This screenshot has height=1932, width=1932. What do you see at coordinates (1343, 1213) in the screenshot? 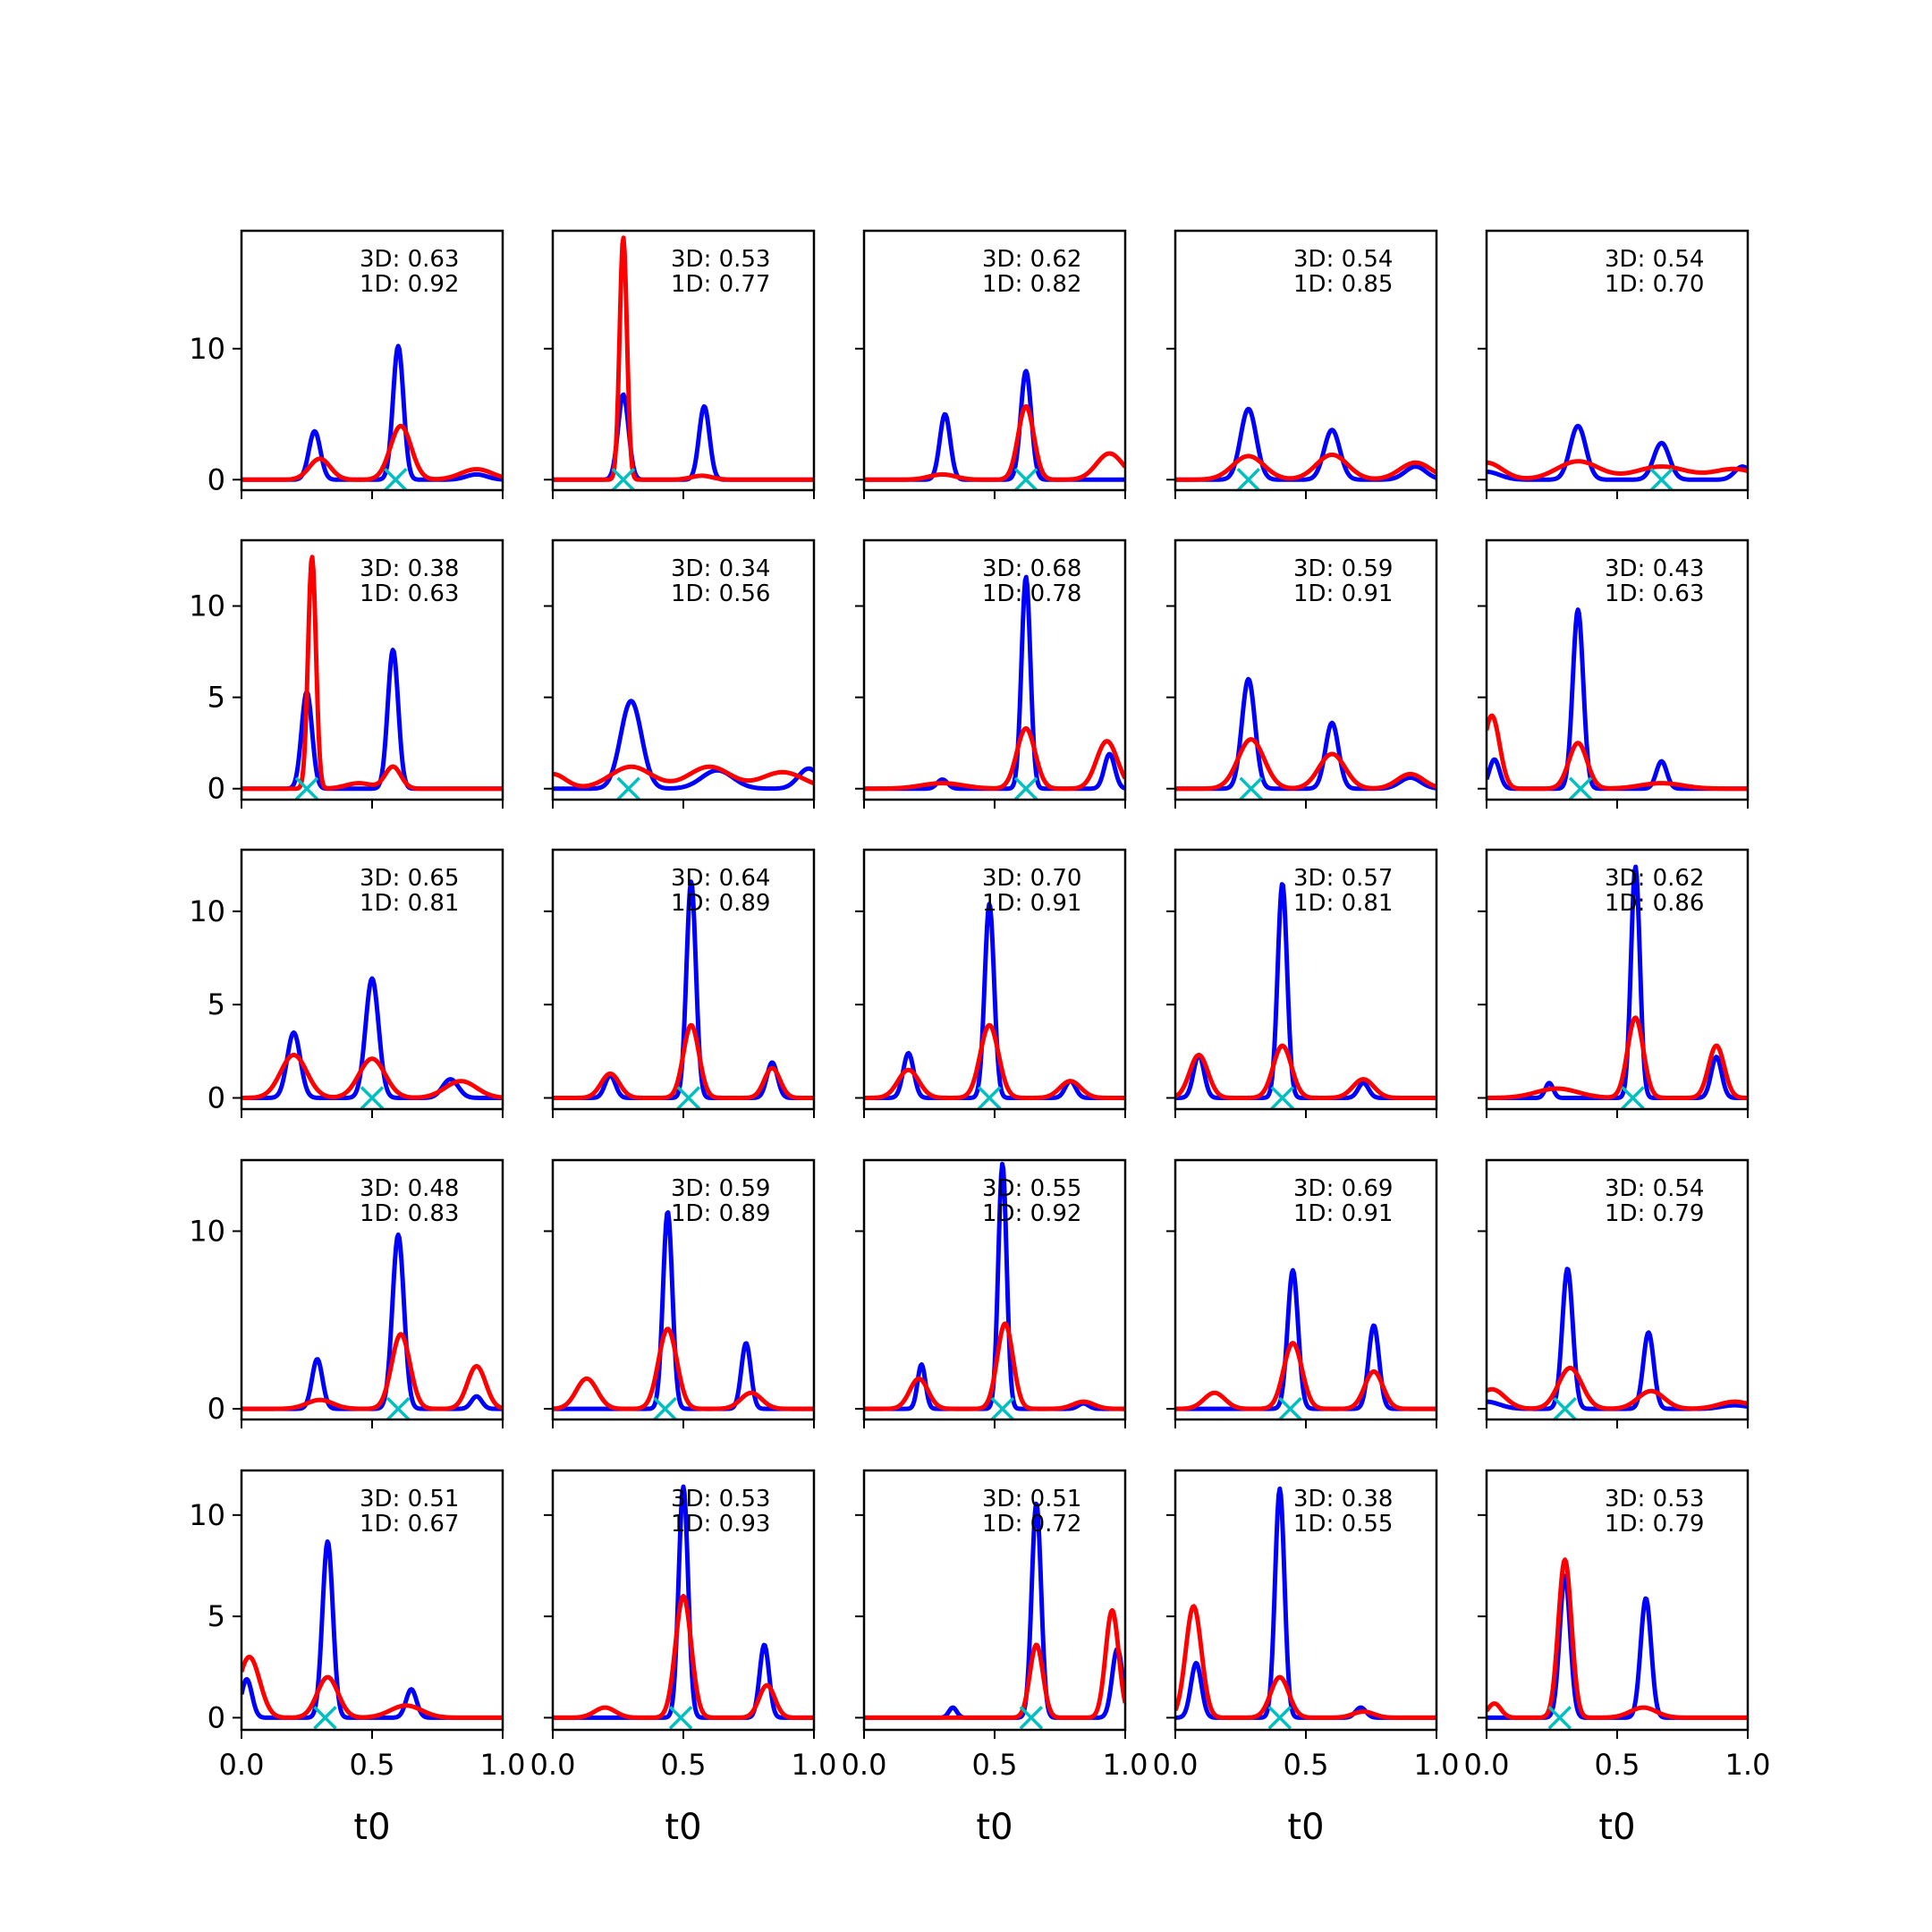
I see `score-1d-label: 1D: 0.91` at bounding box center [1343, 1213].